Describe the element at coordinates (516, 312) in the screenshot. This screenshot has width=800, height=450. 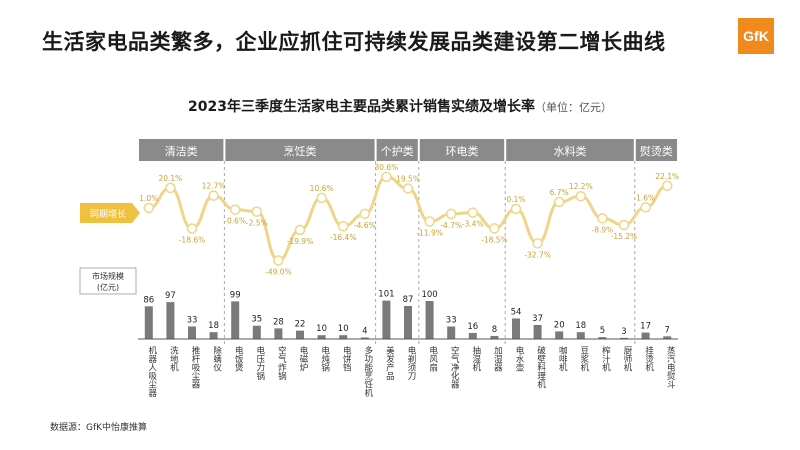
I see `bar-value-label: 54` at that location.